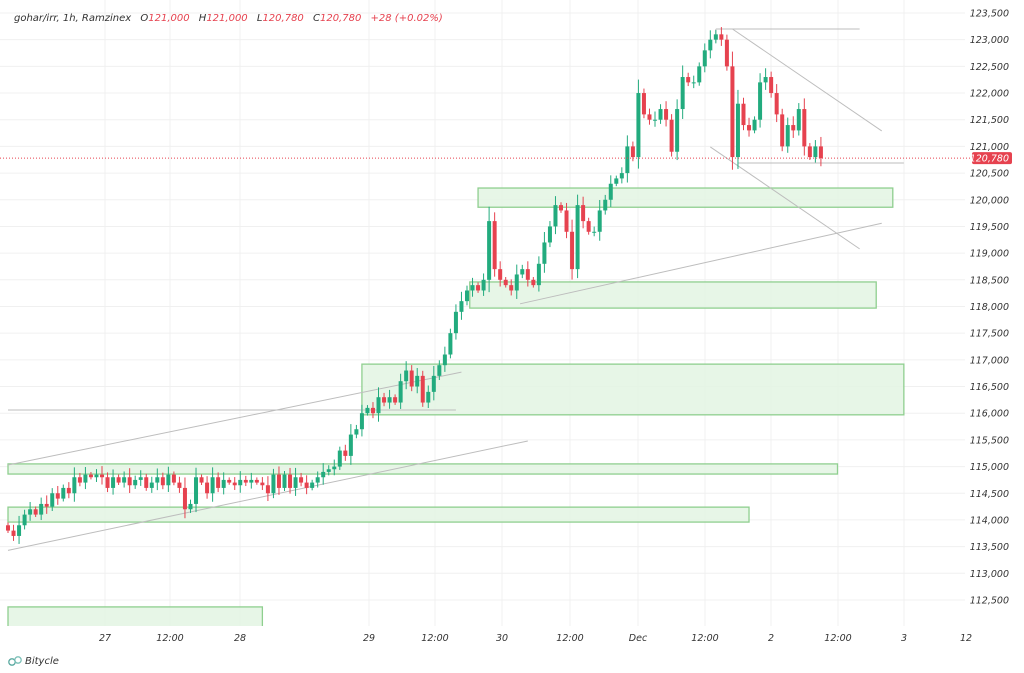  Describe the element at coordinates (283, 18) in the screenshot. I see `low-value: 120,780` at that location.